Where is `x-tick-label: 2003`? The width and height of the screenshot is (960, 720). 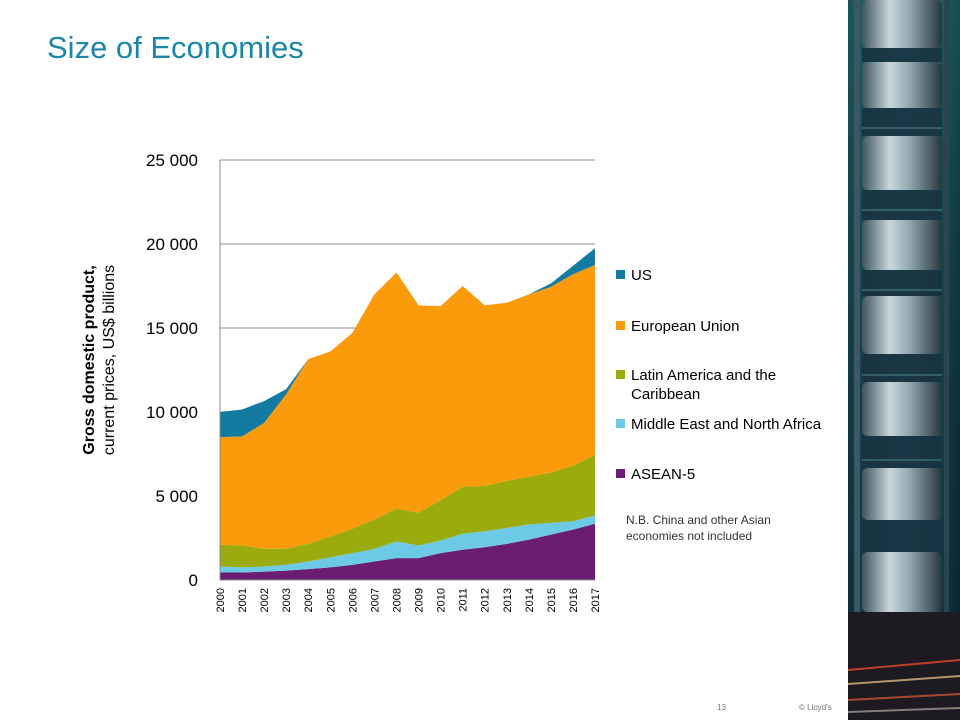
x-tick-label: 2003 is located at coordinates (287, 600).